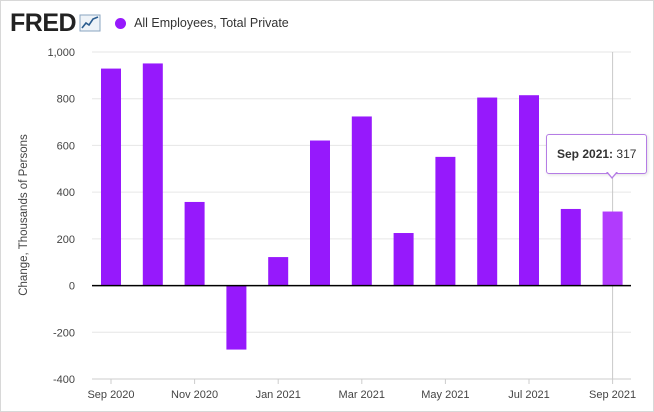 The image size is (654, 412). I want to click on fred-logo: FRED, so click(43, 23).